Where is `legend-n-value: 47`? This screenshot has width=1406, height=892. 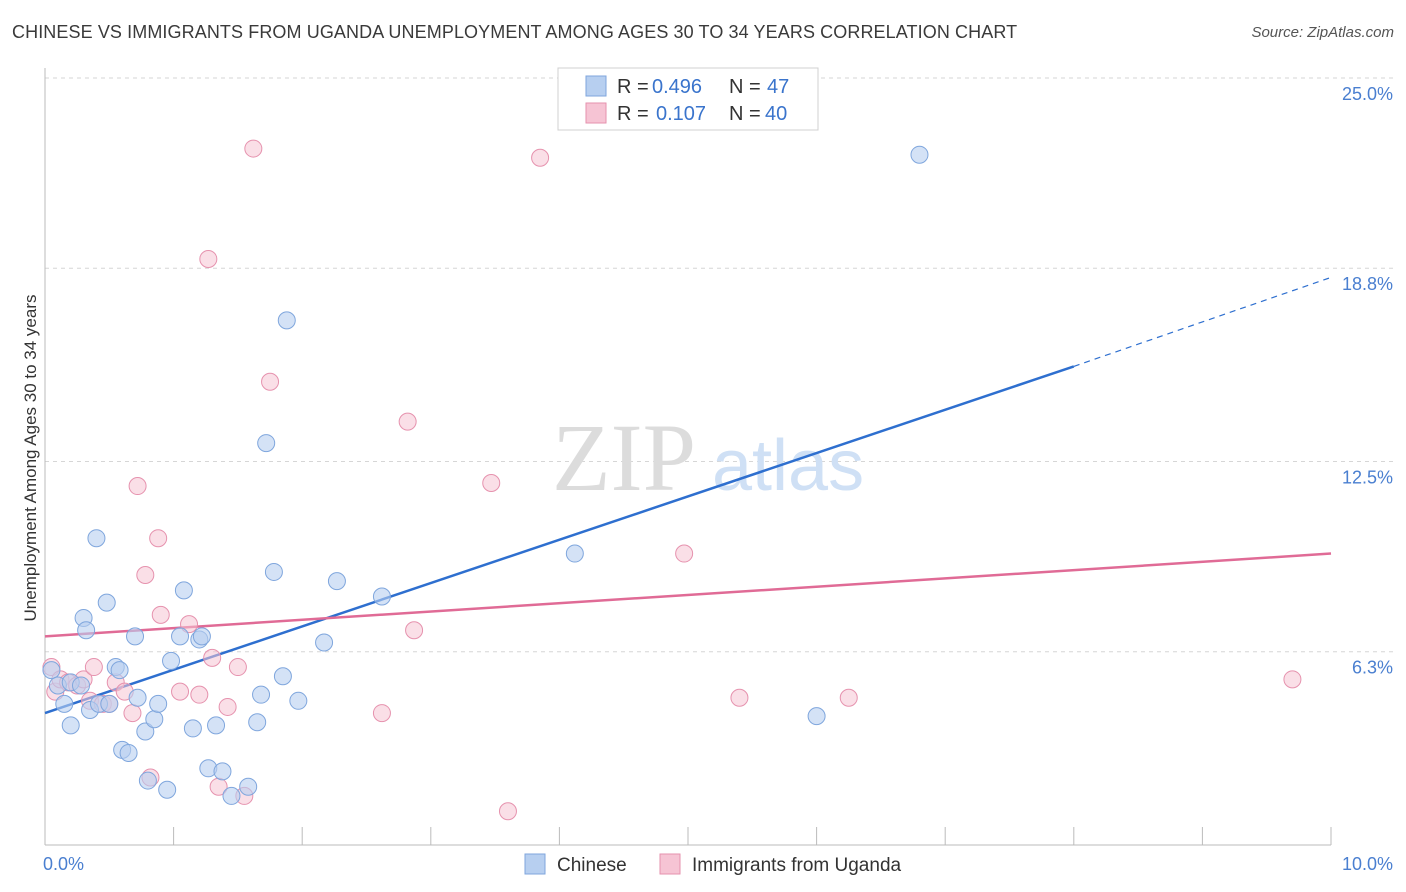 legend-n-value: 47 is located at coordinates (778, 87).